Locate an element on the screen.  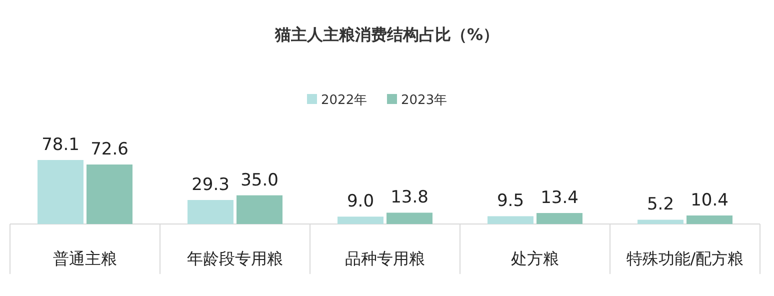
legend-label: 2022年 is located at coordinates (344, 100).